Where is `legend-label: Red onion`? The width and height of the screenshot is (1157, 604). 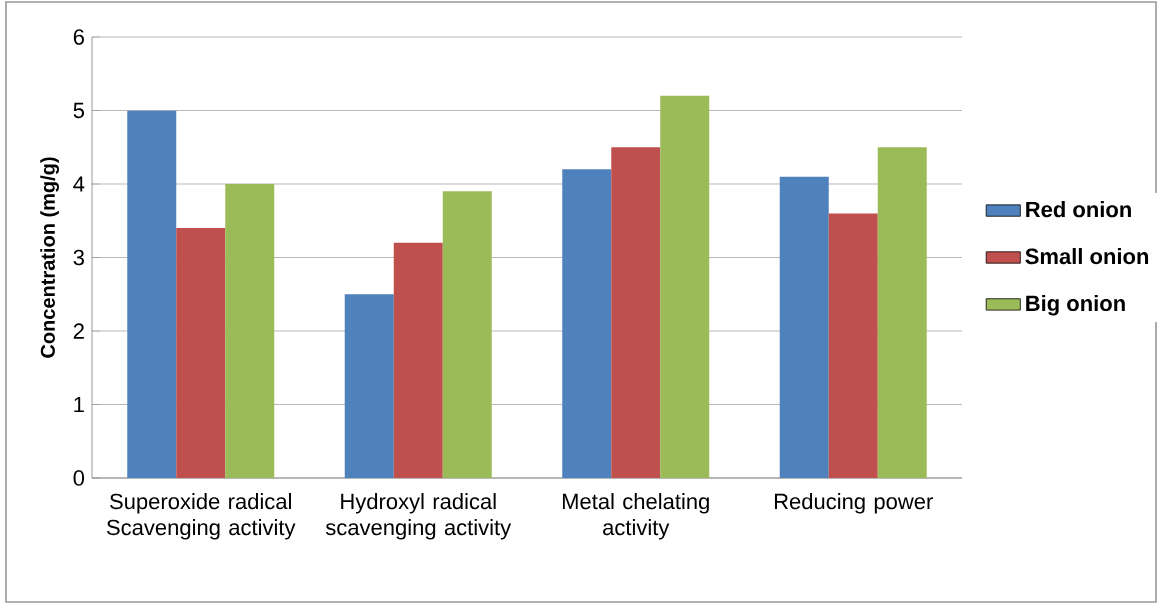 legend-label: Red onion is located at coordinates (1078, 209).